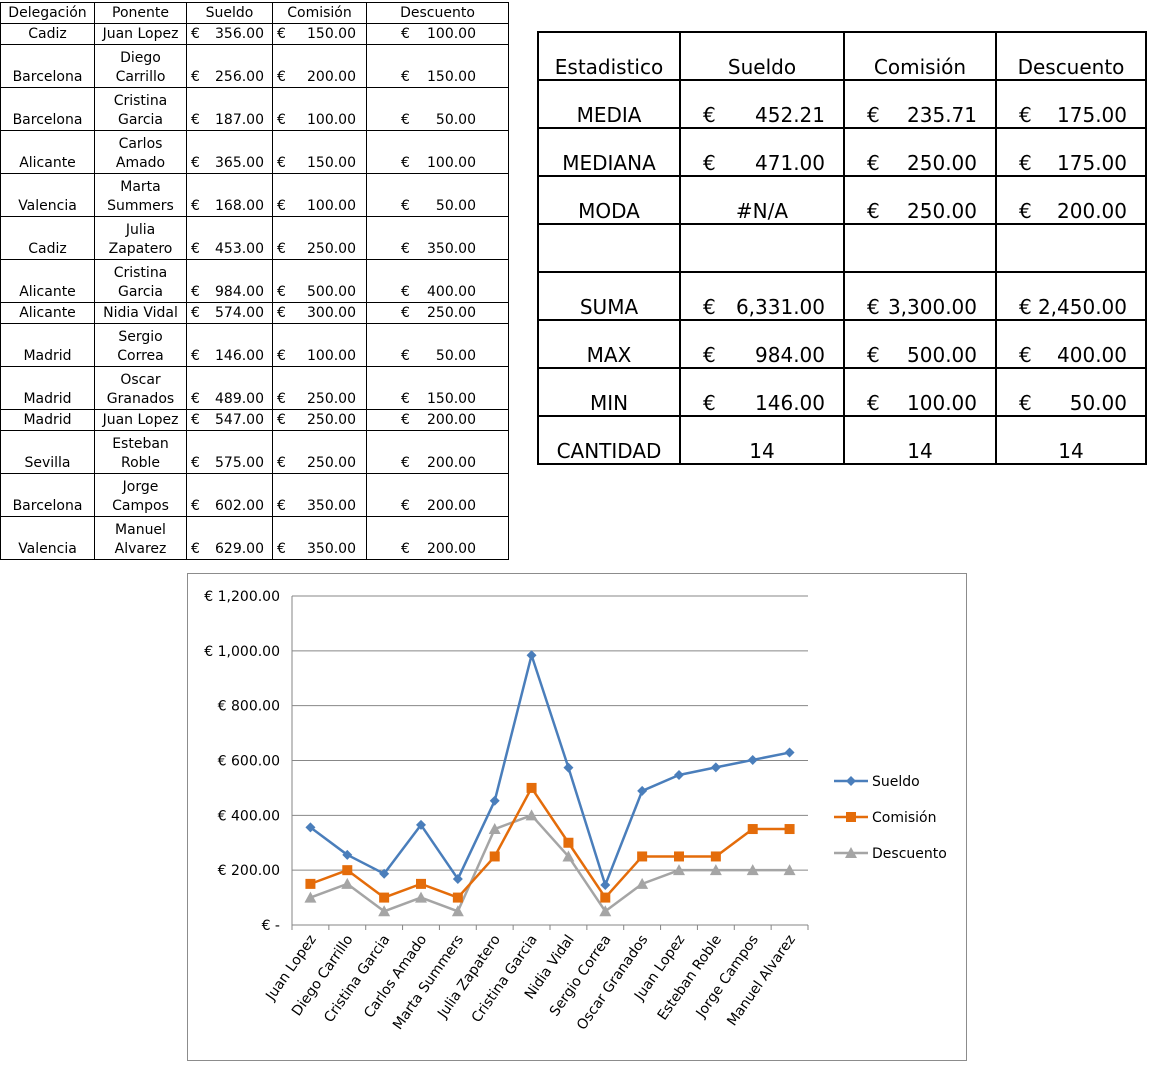  Describe the element at coordinates (1071, 56) in the screenshot. I see `stats-header-descuento: Descuento` at that location.